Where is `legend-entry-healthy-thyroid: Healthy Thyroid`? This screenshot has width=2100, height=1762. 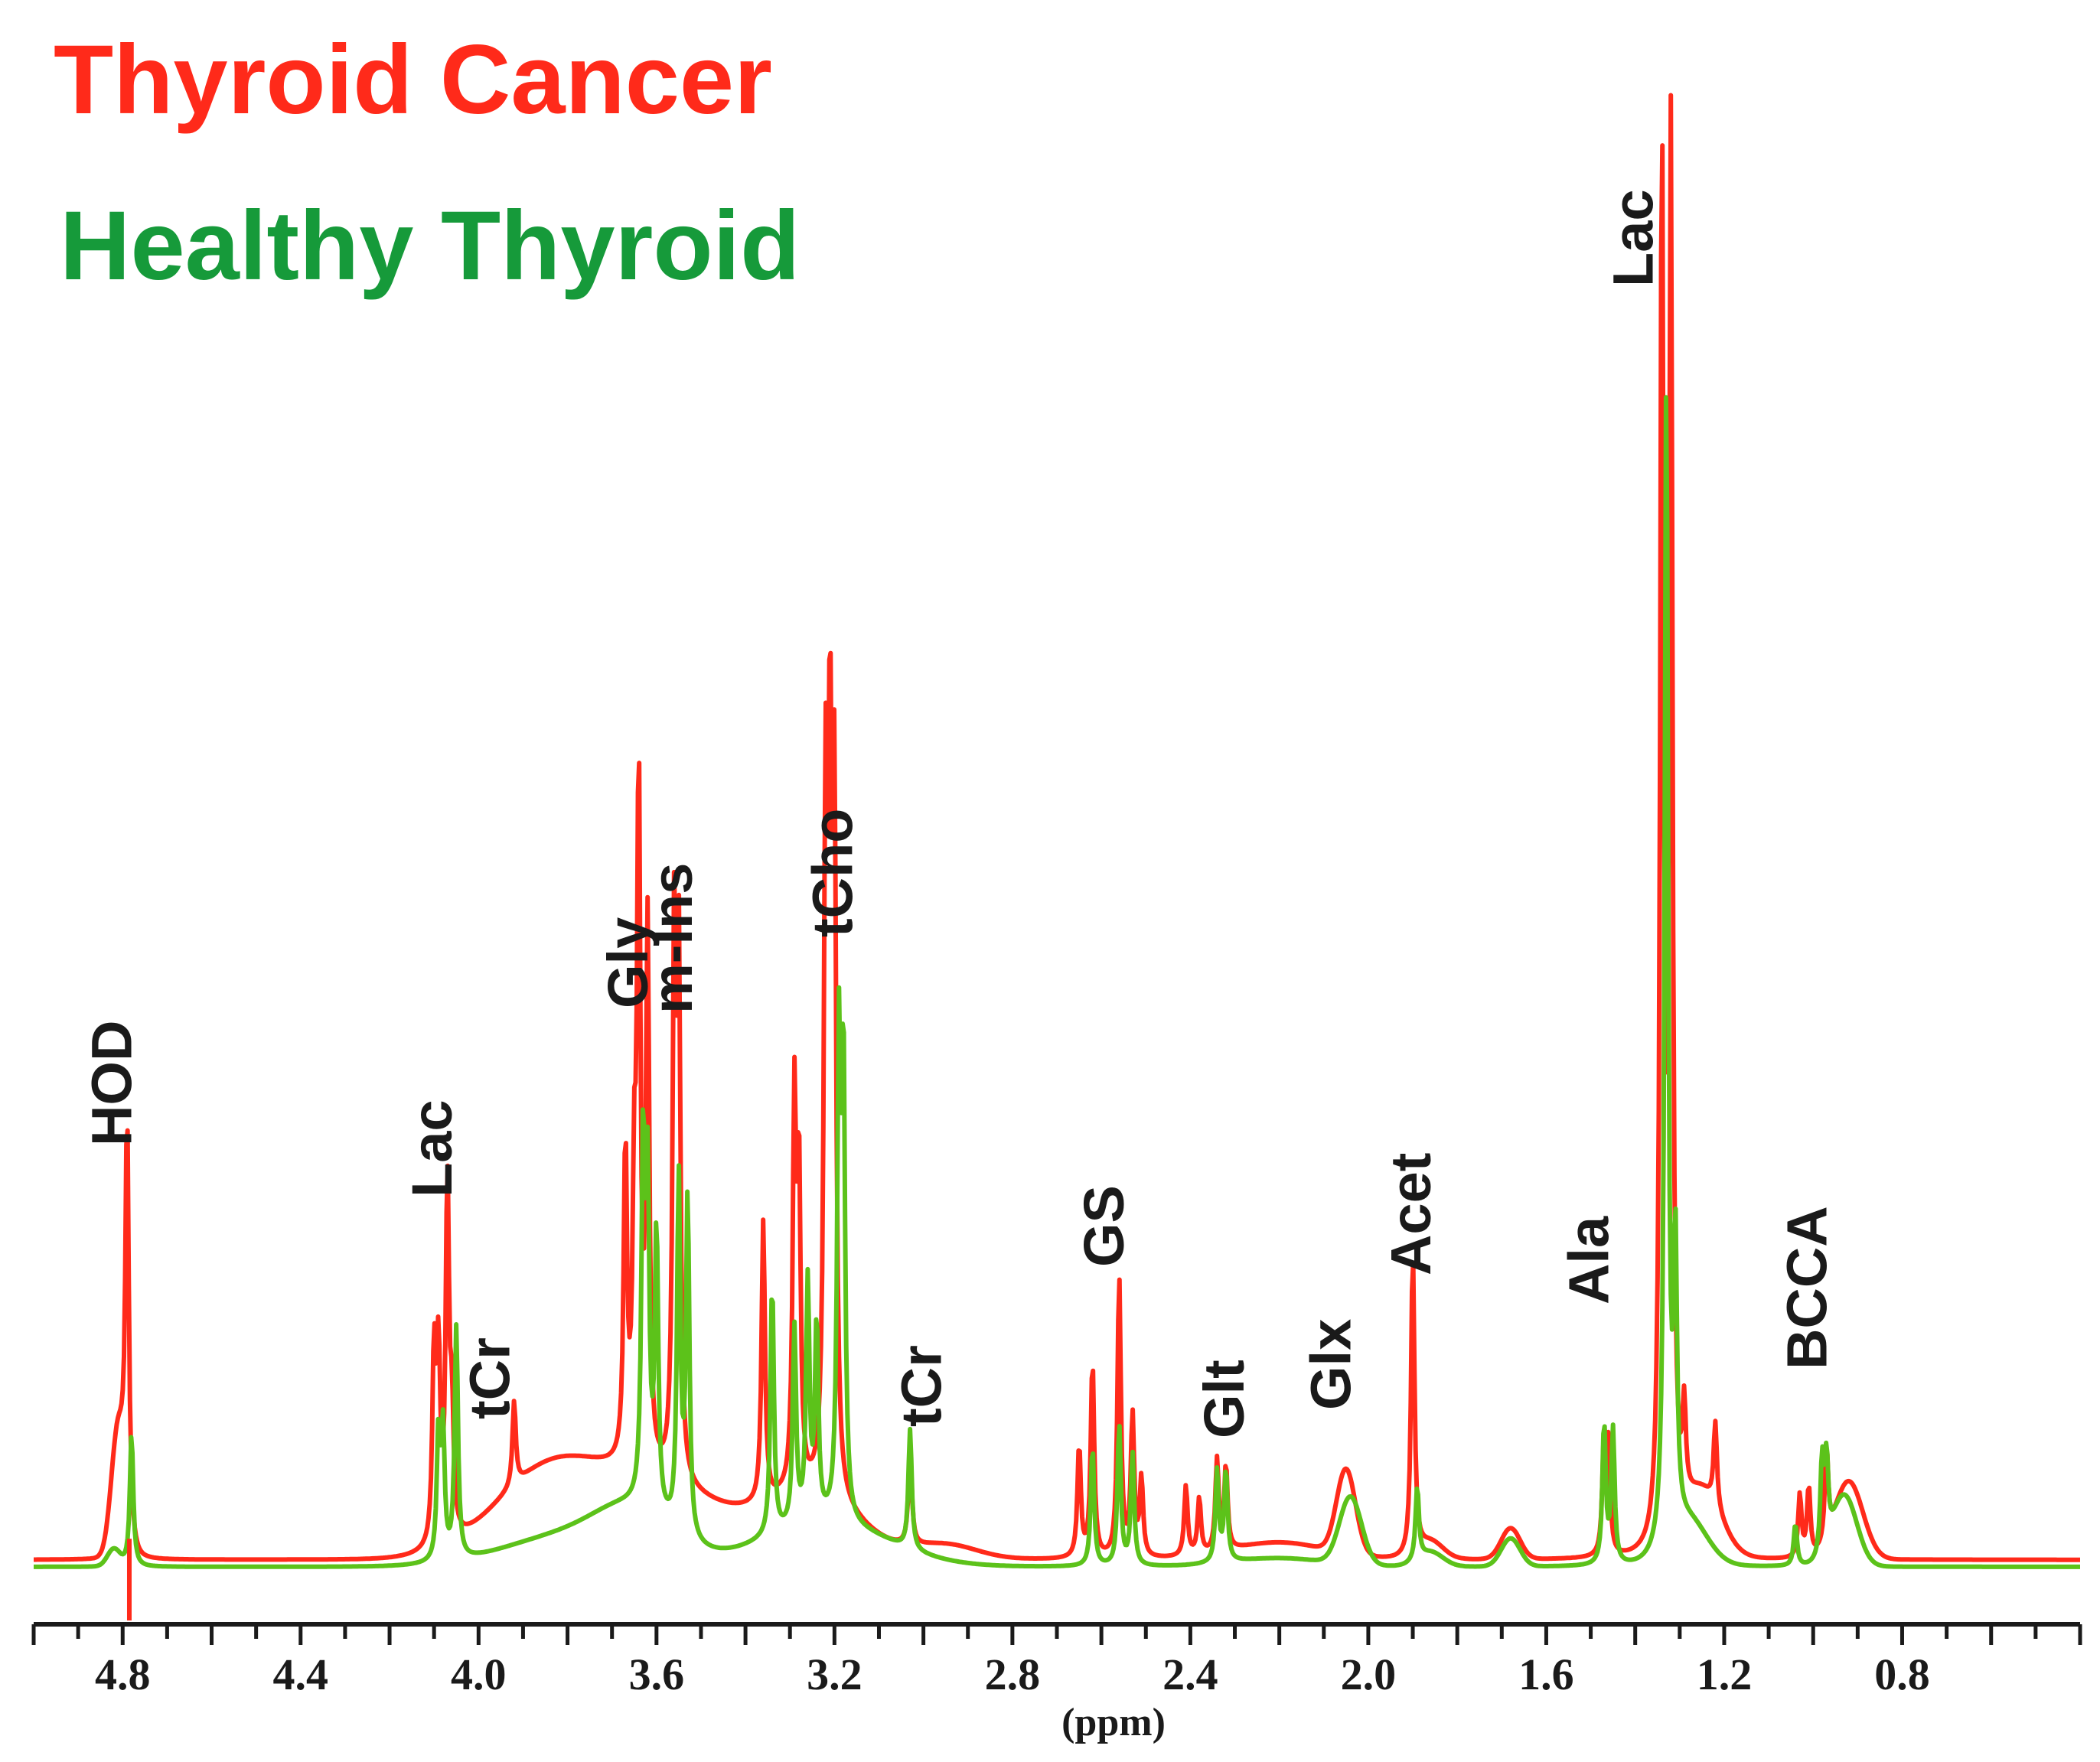
legend-entry-healthy-thyroid: Healthy Thyroid is located at coordinates (430, 246).